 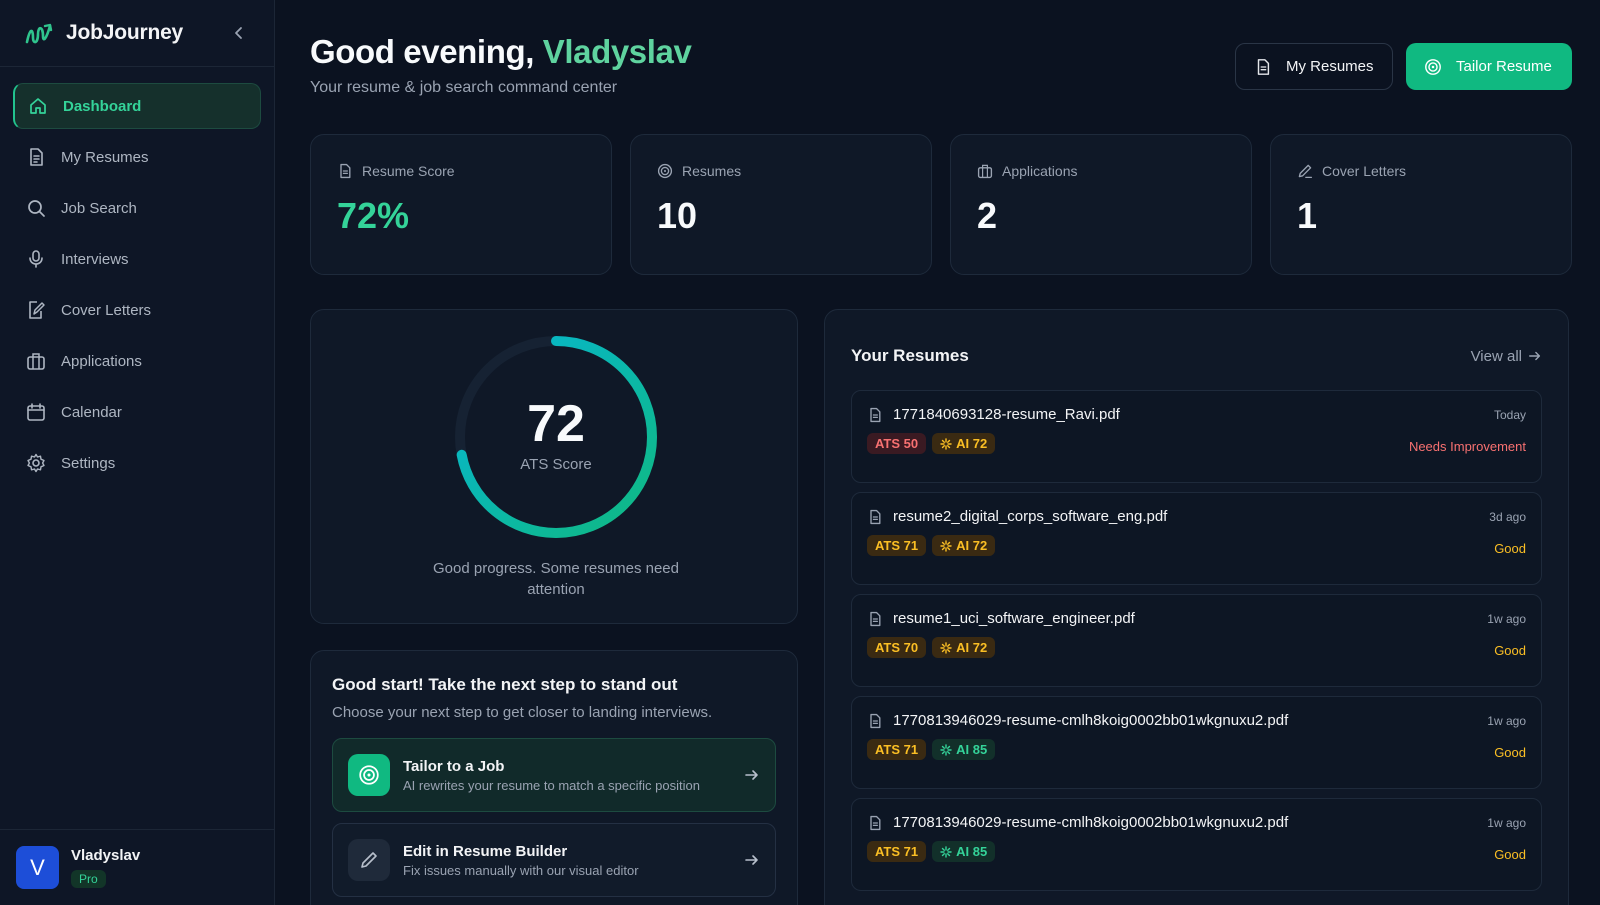 What do you see at coordinates (1196, 443) in the screenshot?
I see `resume-badges: ATS 50 AI 72` at bounding box center [1196, 443].